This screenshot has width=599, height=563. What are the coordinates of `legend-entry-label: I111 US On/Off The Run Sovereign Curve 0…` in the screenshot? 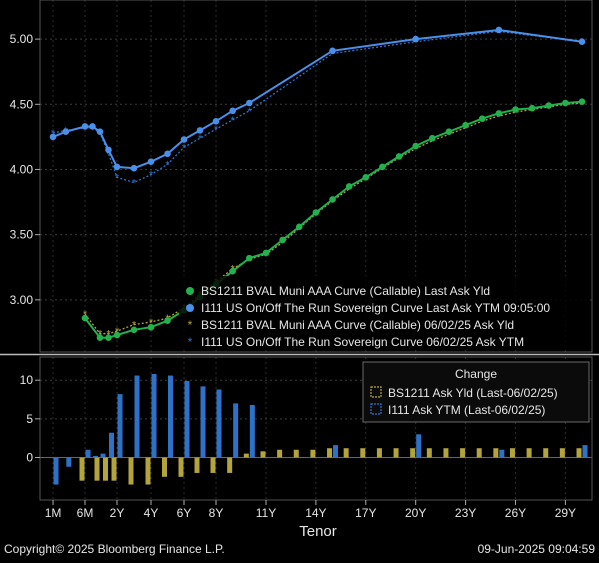 It's located at (362, 342).